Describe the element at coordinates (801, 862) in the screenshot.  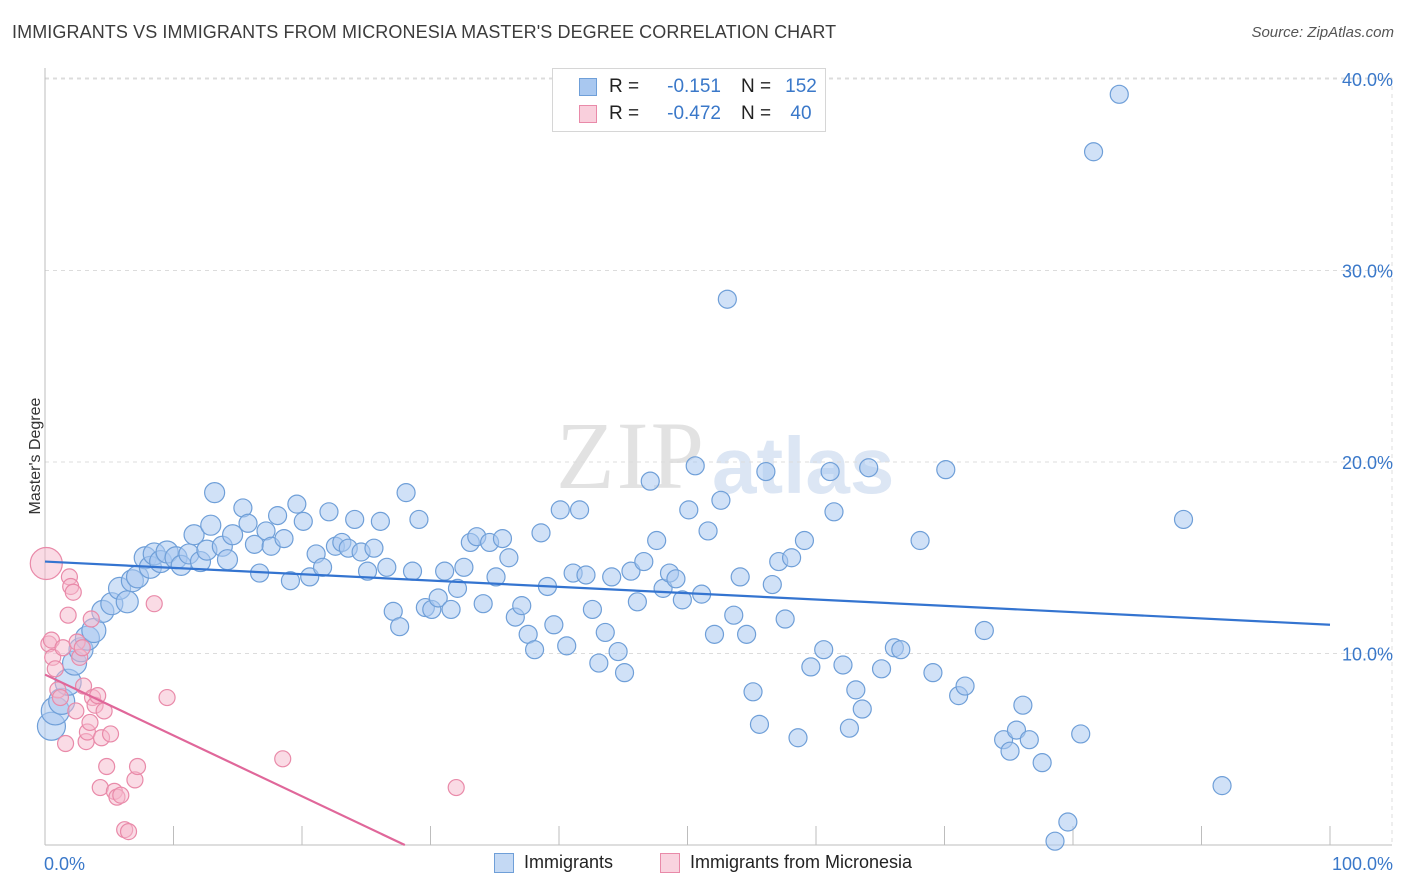
I see `legend-label-micronesia: Immigrants from Micronesia` at that location.